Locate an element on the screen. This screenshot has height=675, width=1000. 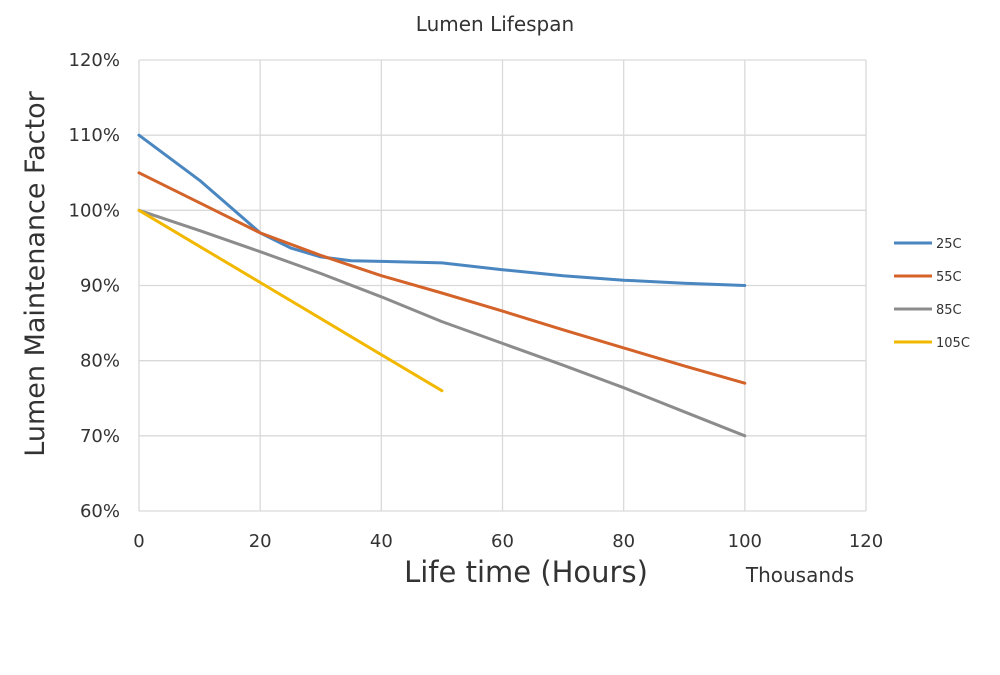
x-tick-label: 100 is located at coordinates (745, 541).